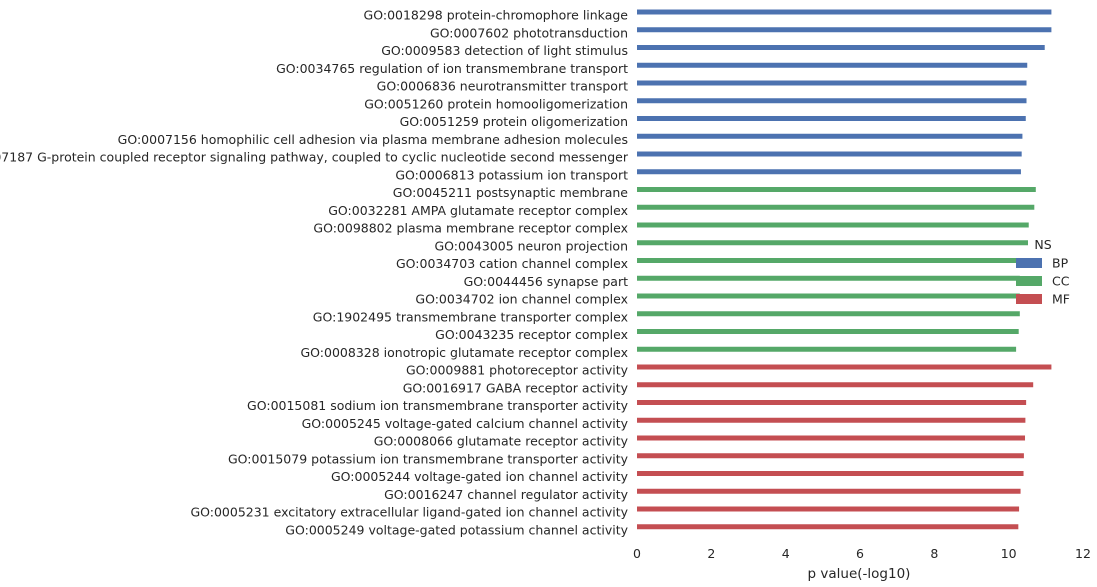 This screenshot has width=1097, height=587. I want to click on x-tick-label-1: 2, so click(711, 553).